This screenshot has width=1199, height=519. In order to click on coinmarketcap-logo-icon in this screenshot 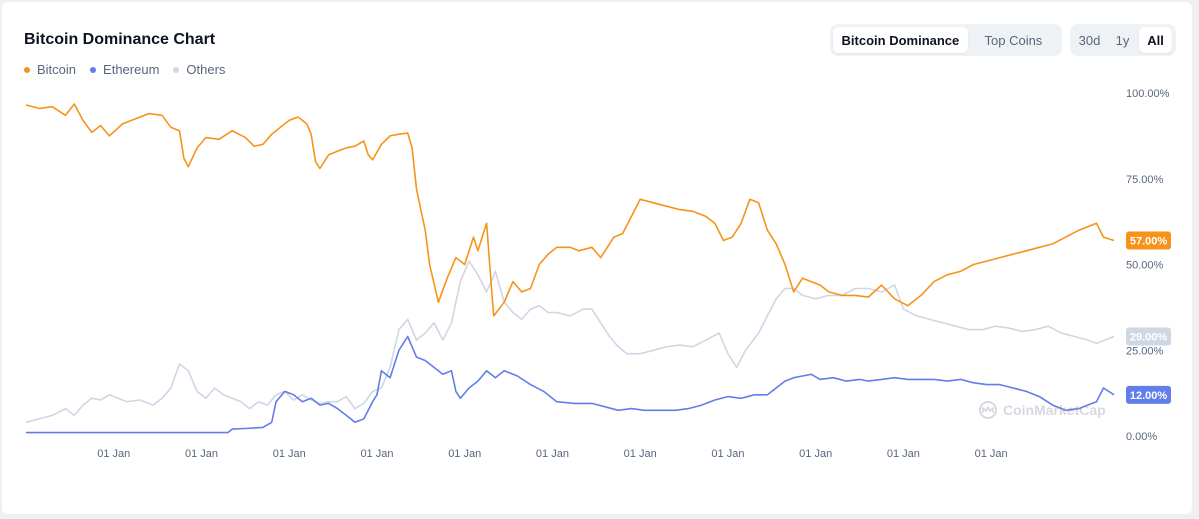, I will do `click(988, 410)`.